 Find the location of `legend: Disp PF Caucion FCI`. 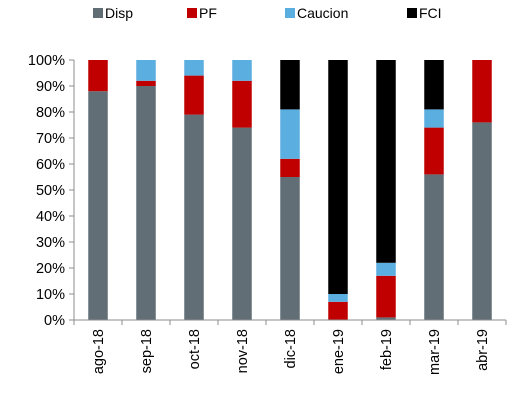

legend: Disp PF Caucion FCI is located at coordinates (267, 13).